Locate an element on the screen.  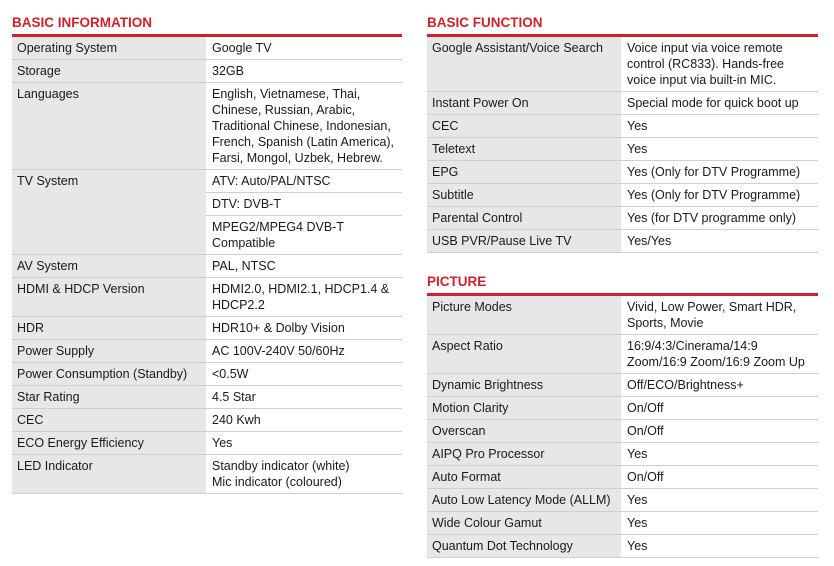
spec-value: MPEG2/MPEG4 DVB-T Compatible is located at coordinates (304, 234).